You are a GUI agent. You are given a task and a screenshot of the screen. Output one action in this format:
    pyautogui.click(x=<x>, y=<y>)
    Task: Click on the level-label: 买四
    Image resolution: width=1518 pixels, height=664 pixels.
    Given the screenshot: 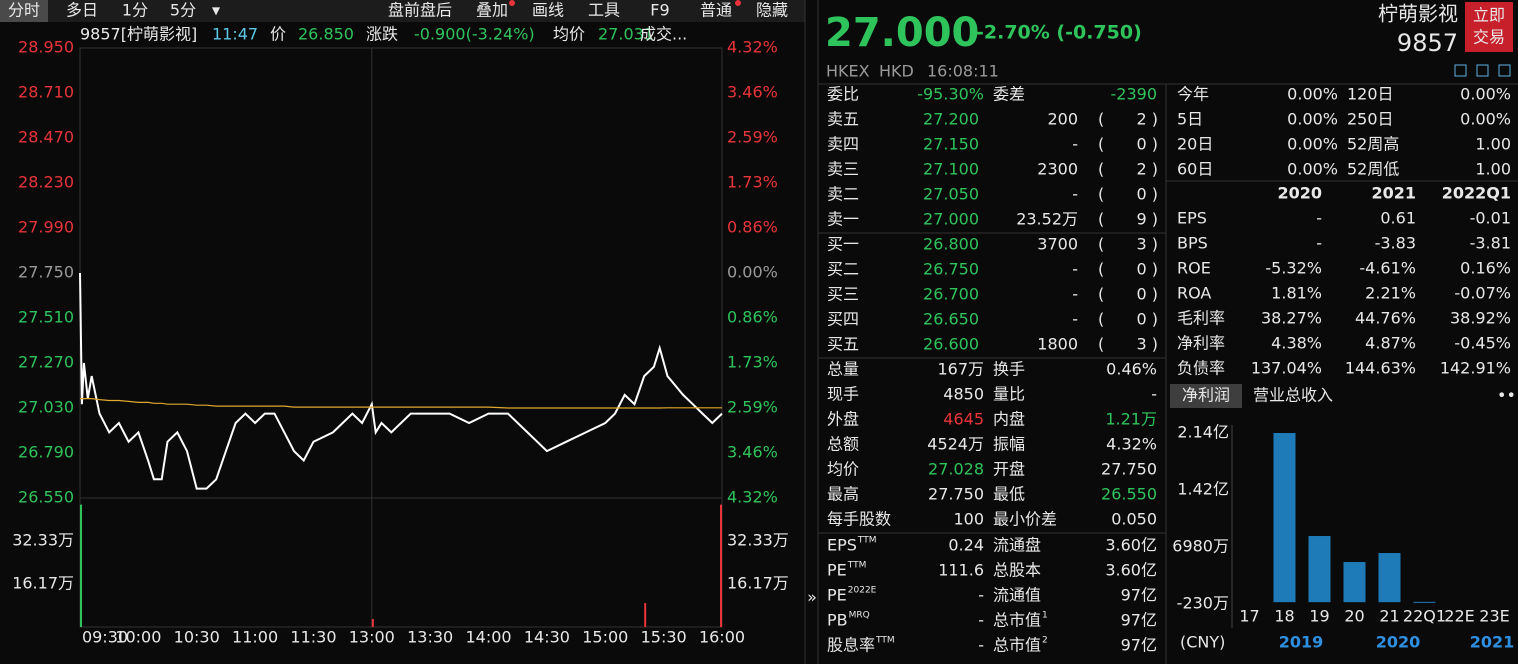 What is the action you would take?
    pyautogui.click(x=843, y=319)
    